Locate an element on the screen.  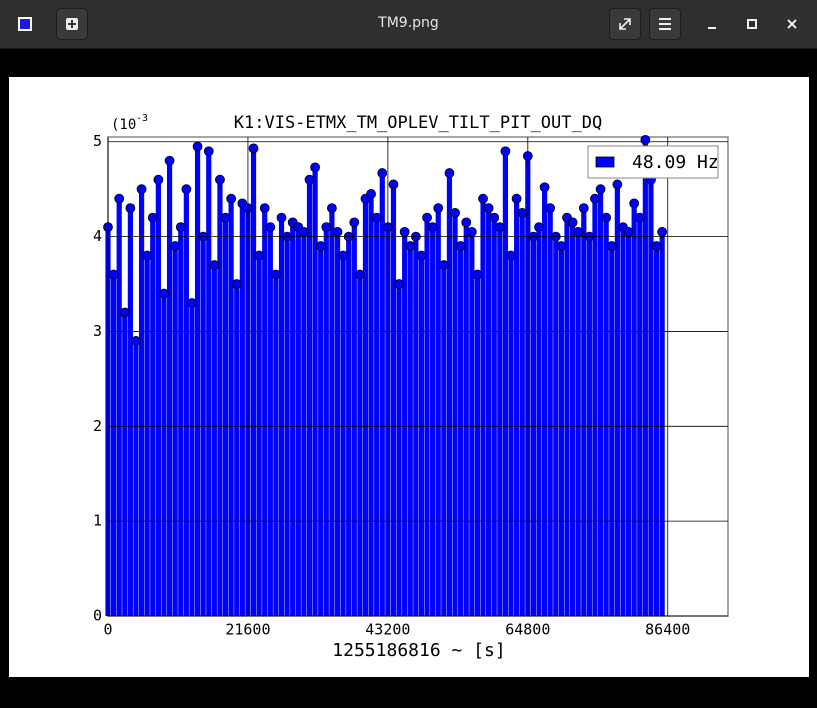
window-controls is located at coordinates (756, 24).